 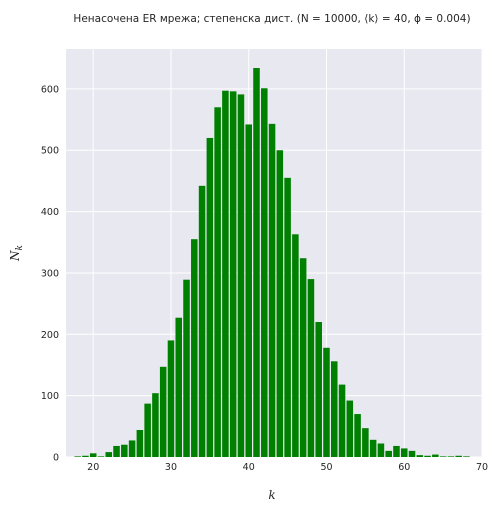 I want to click on x-axis-label: k, so click(x=271, y=495).